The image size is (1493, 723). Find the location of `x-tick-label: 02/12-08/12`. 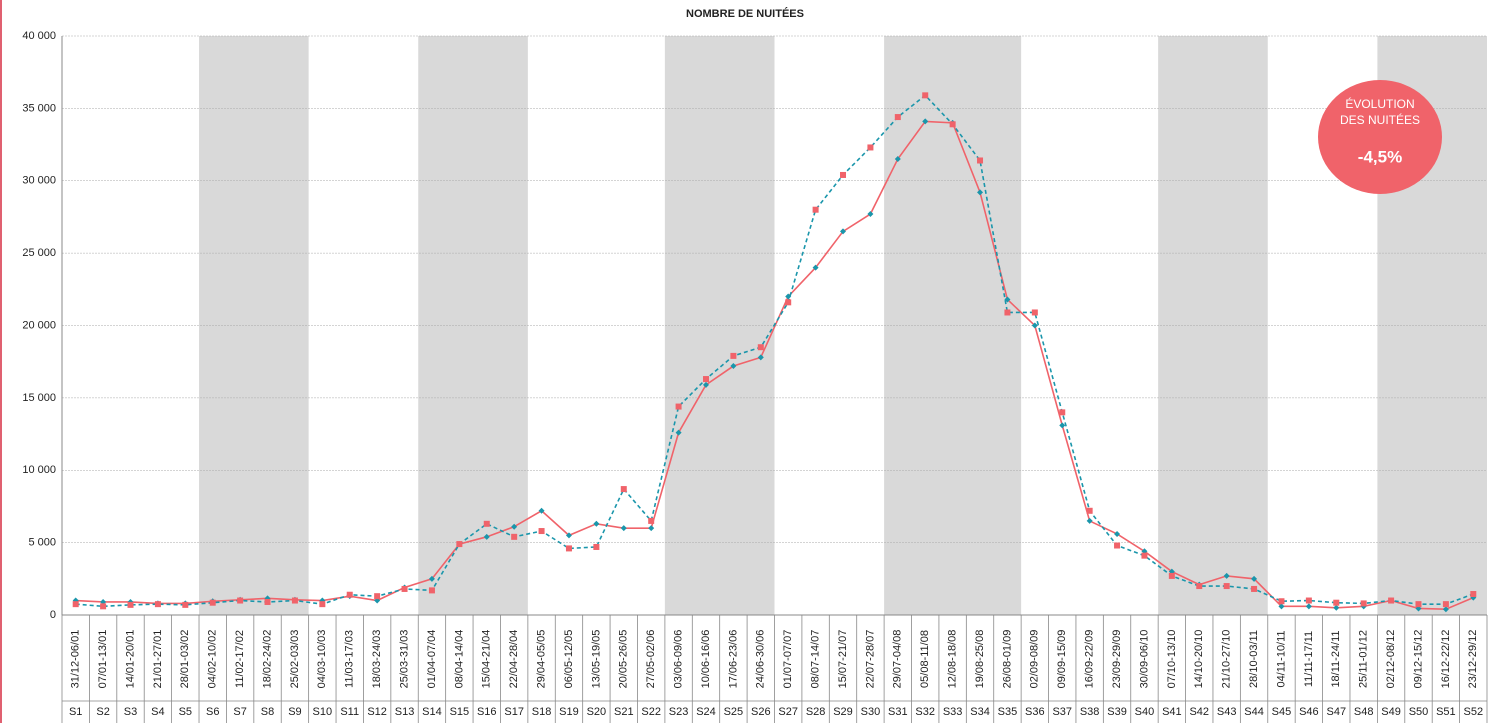

x-tick-label: 02/12-08/12 is located at coordinates (1391, 659).